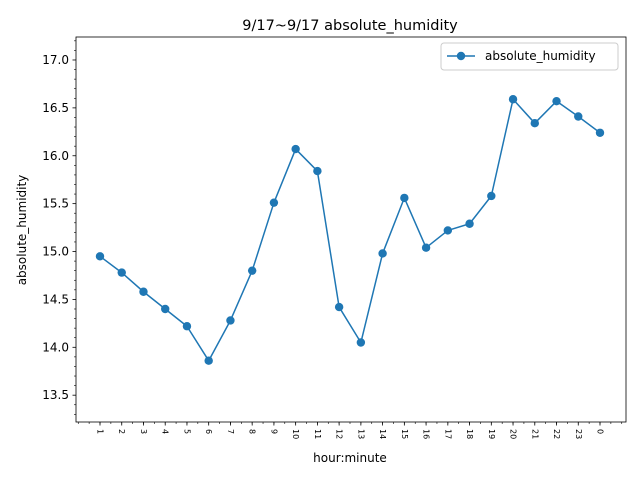  What do you see at coordinates (578, 434) in the screenshot?
I see `x-tick-label: 23` at bounding box center [578, 434].